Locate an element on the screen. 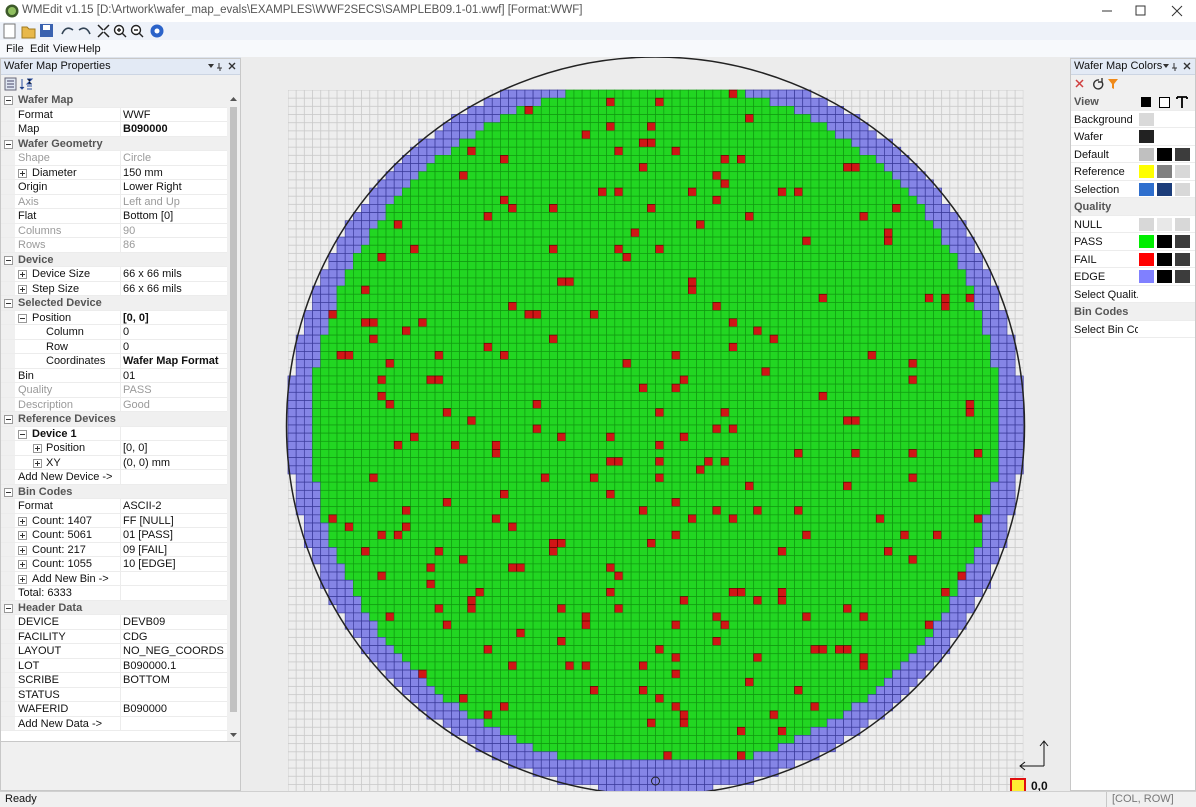  property-row: Column 0 is located at coordinates (114, 332).